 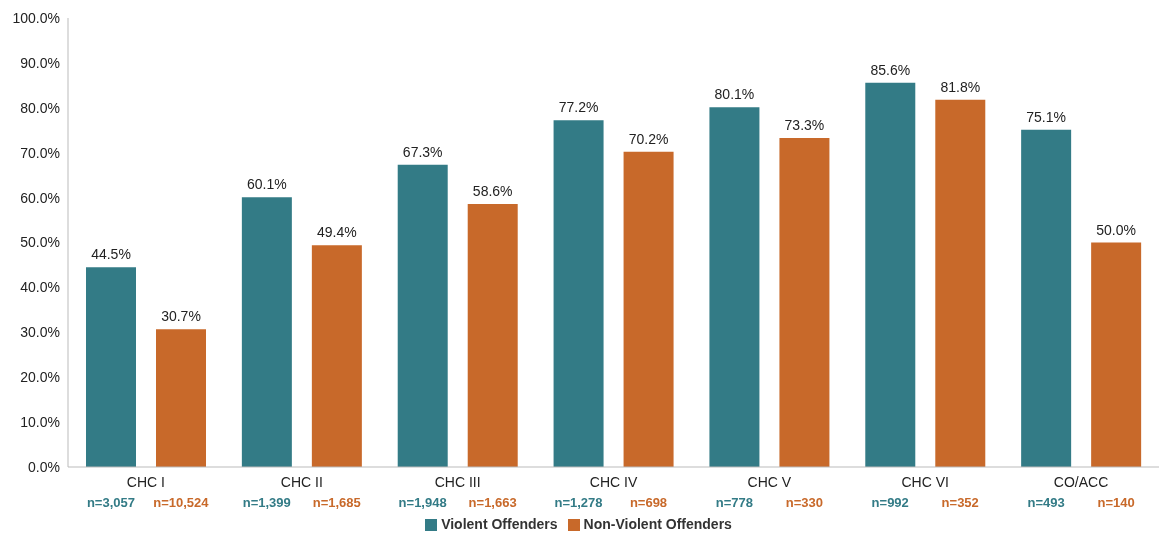 I want to click on x-tick-label: CHC III, so click(x=457, y=482).